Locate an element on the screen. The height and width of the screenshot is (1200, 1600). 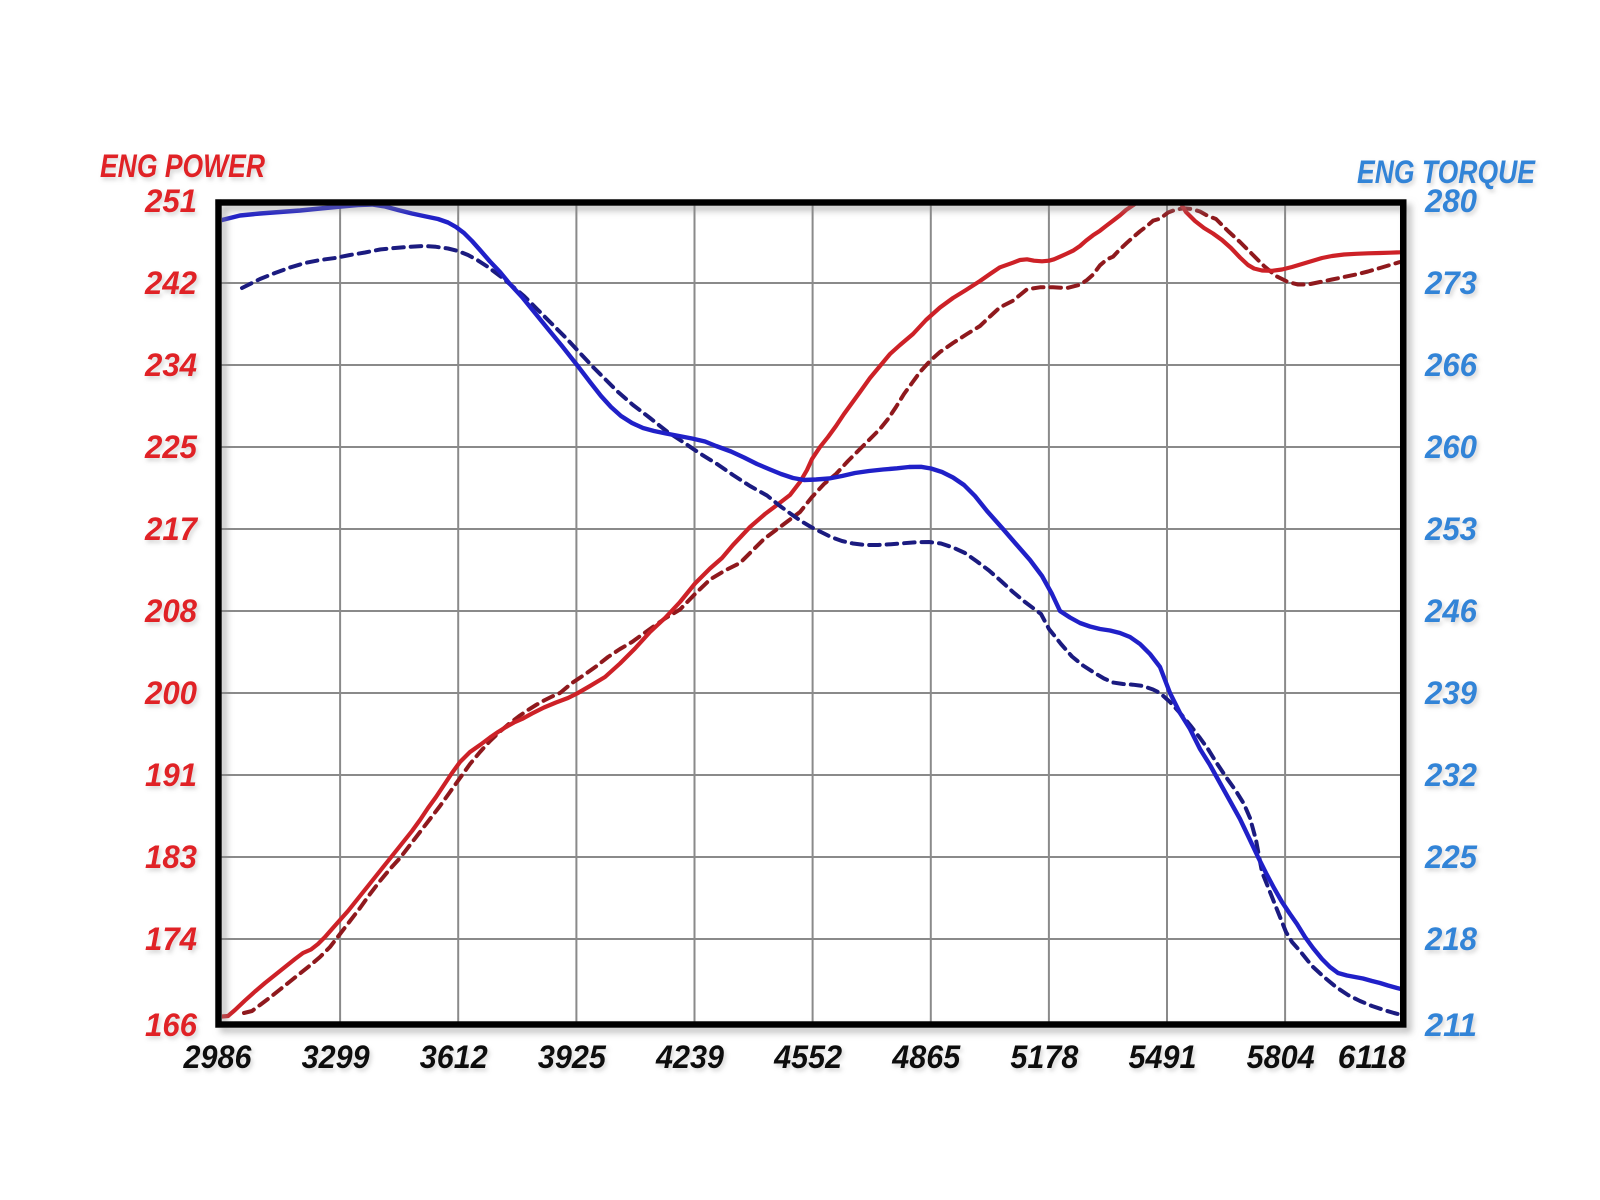
svg-text: 253 is located at coordinates (1450, 529).